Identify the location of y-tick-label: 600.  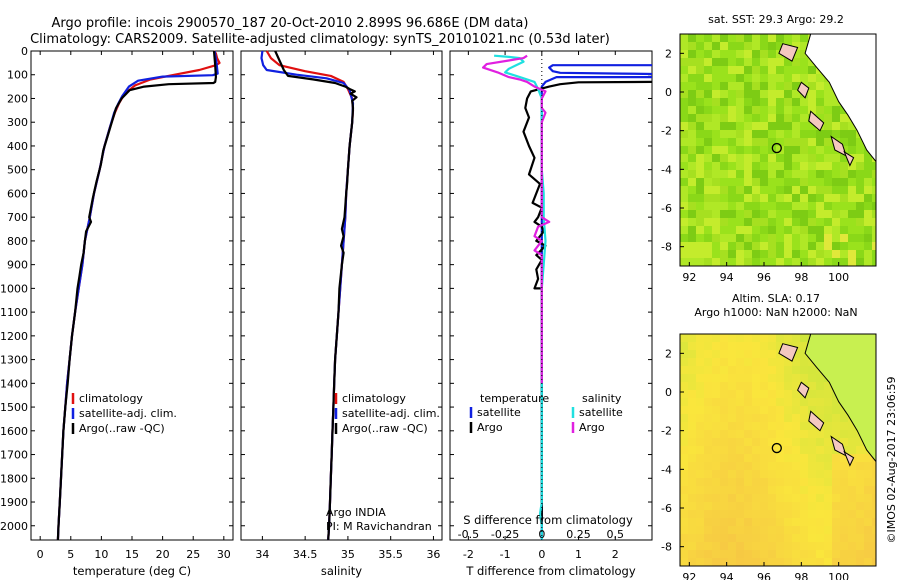
(17, 193).